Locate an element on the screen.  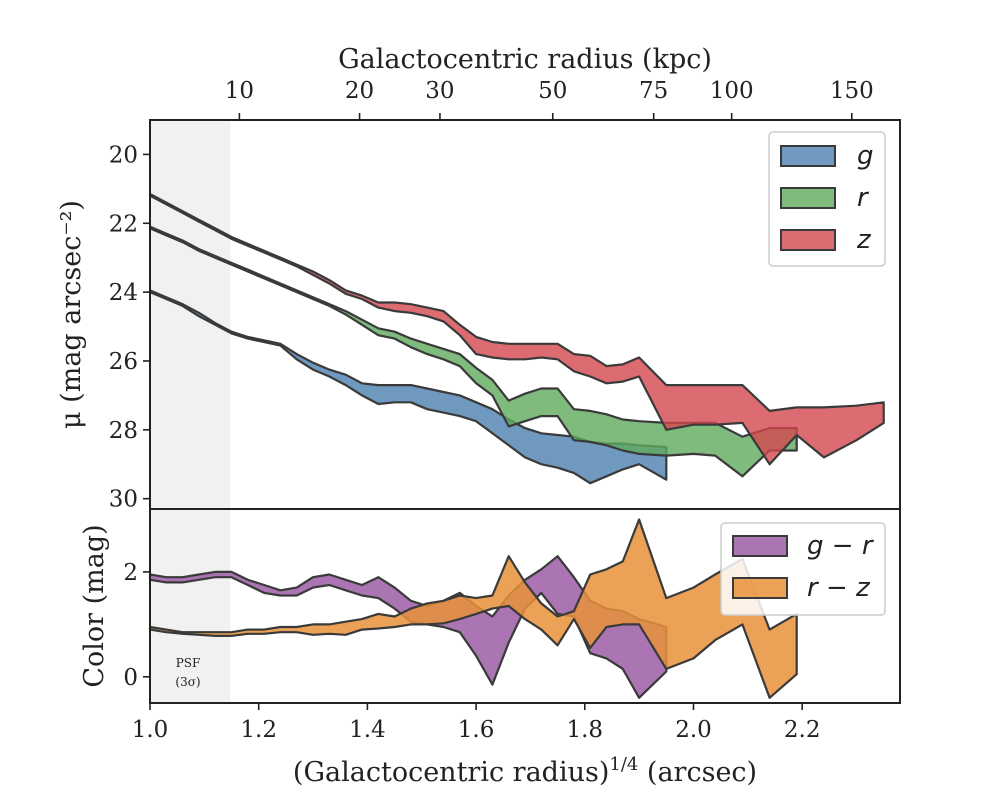
x-tick-label: 1.4 is located at coordinates (367, 730).